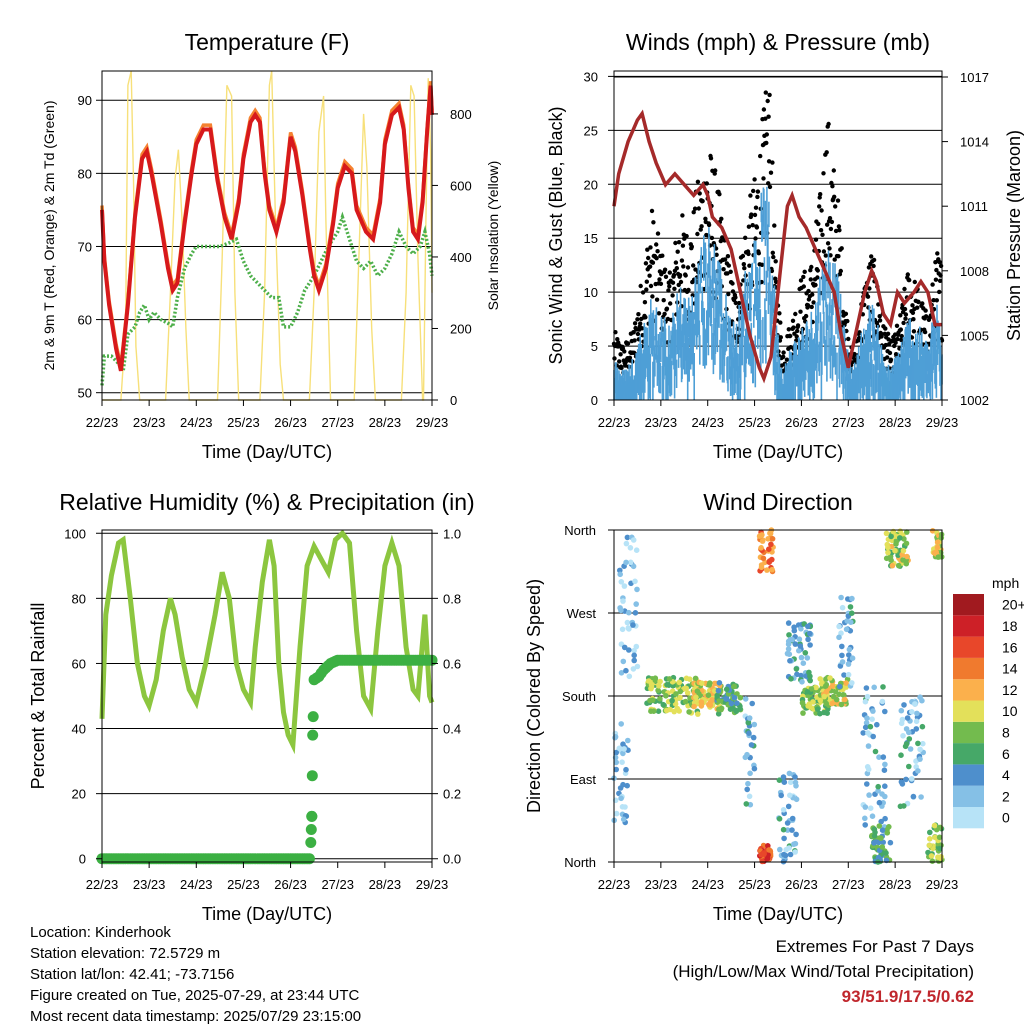 The image size is (1024, 1027). Describe the element at coordinates (848, 422) in the screenshot. I see `x-tick-label: 27/23` at that location.